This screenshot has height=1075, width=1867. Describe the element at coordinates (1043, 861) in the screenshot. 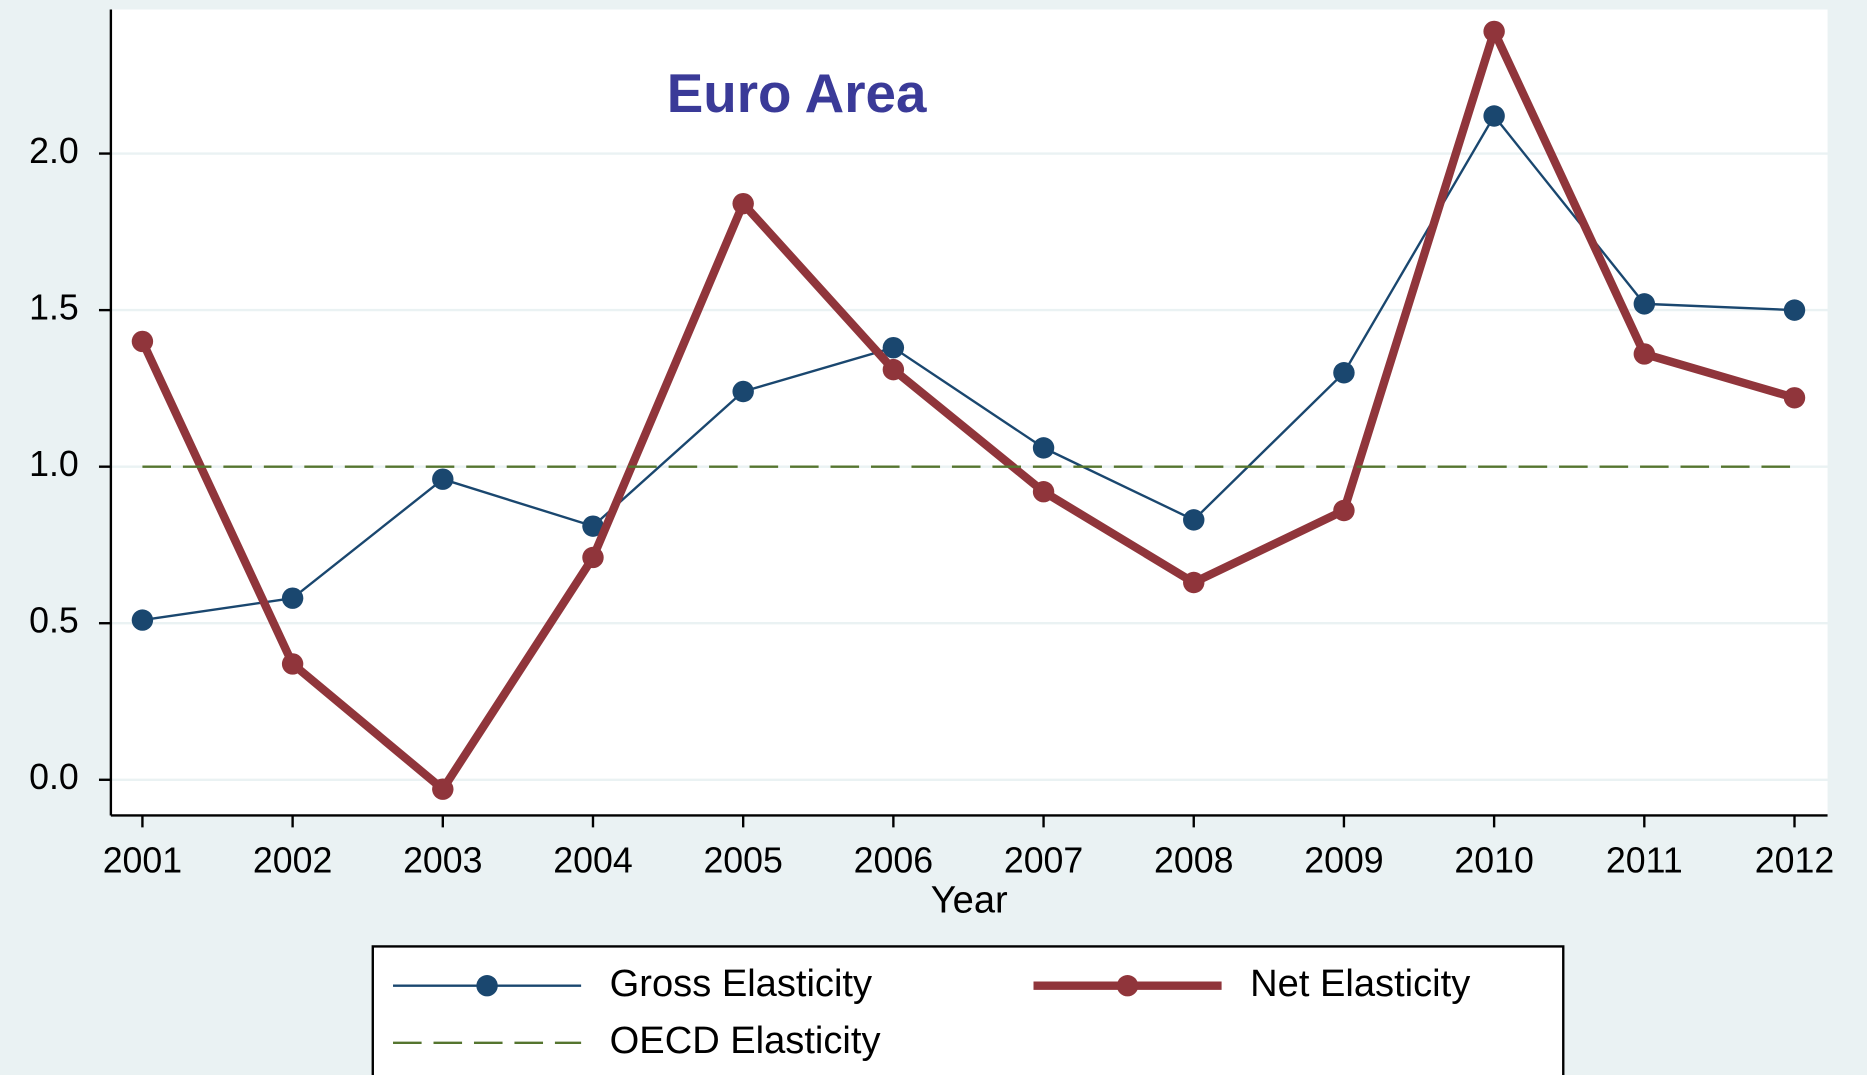

I see `x-tick-label: 2007` at that location.